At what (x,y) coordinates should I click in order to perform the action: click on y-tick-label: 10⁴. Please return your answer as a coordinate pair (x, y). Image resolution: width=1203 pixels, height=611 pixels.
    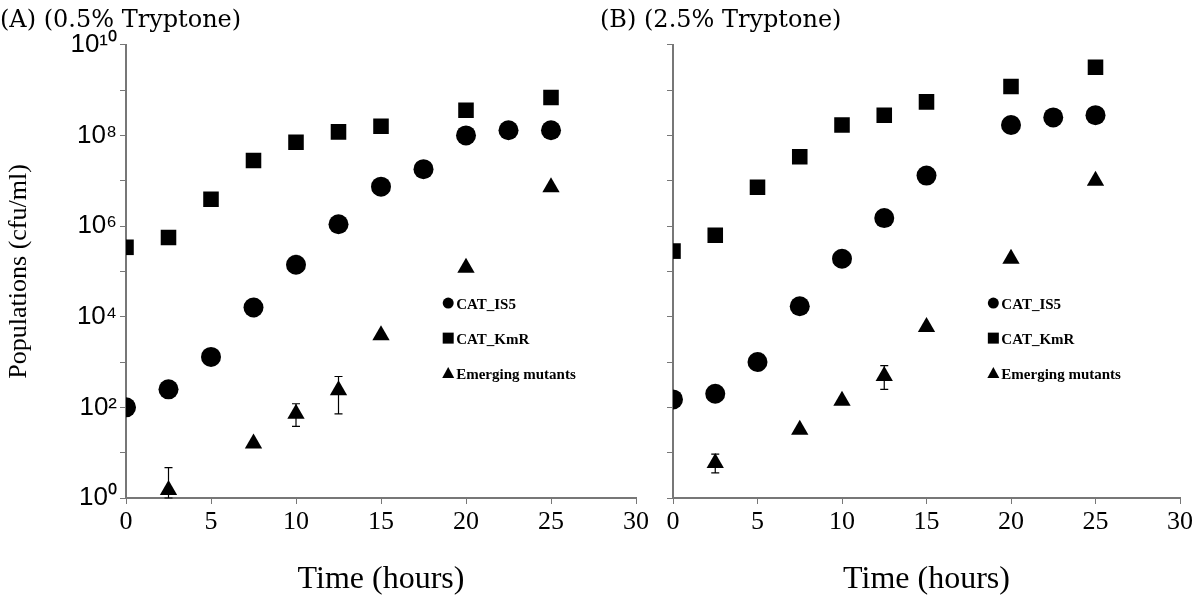
    Looking at the image, I should click on (96, 314).